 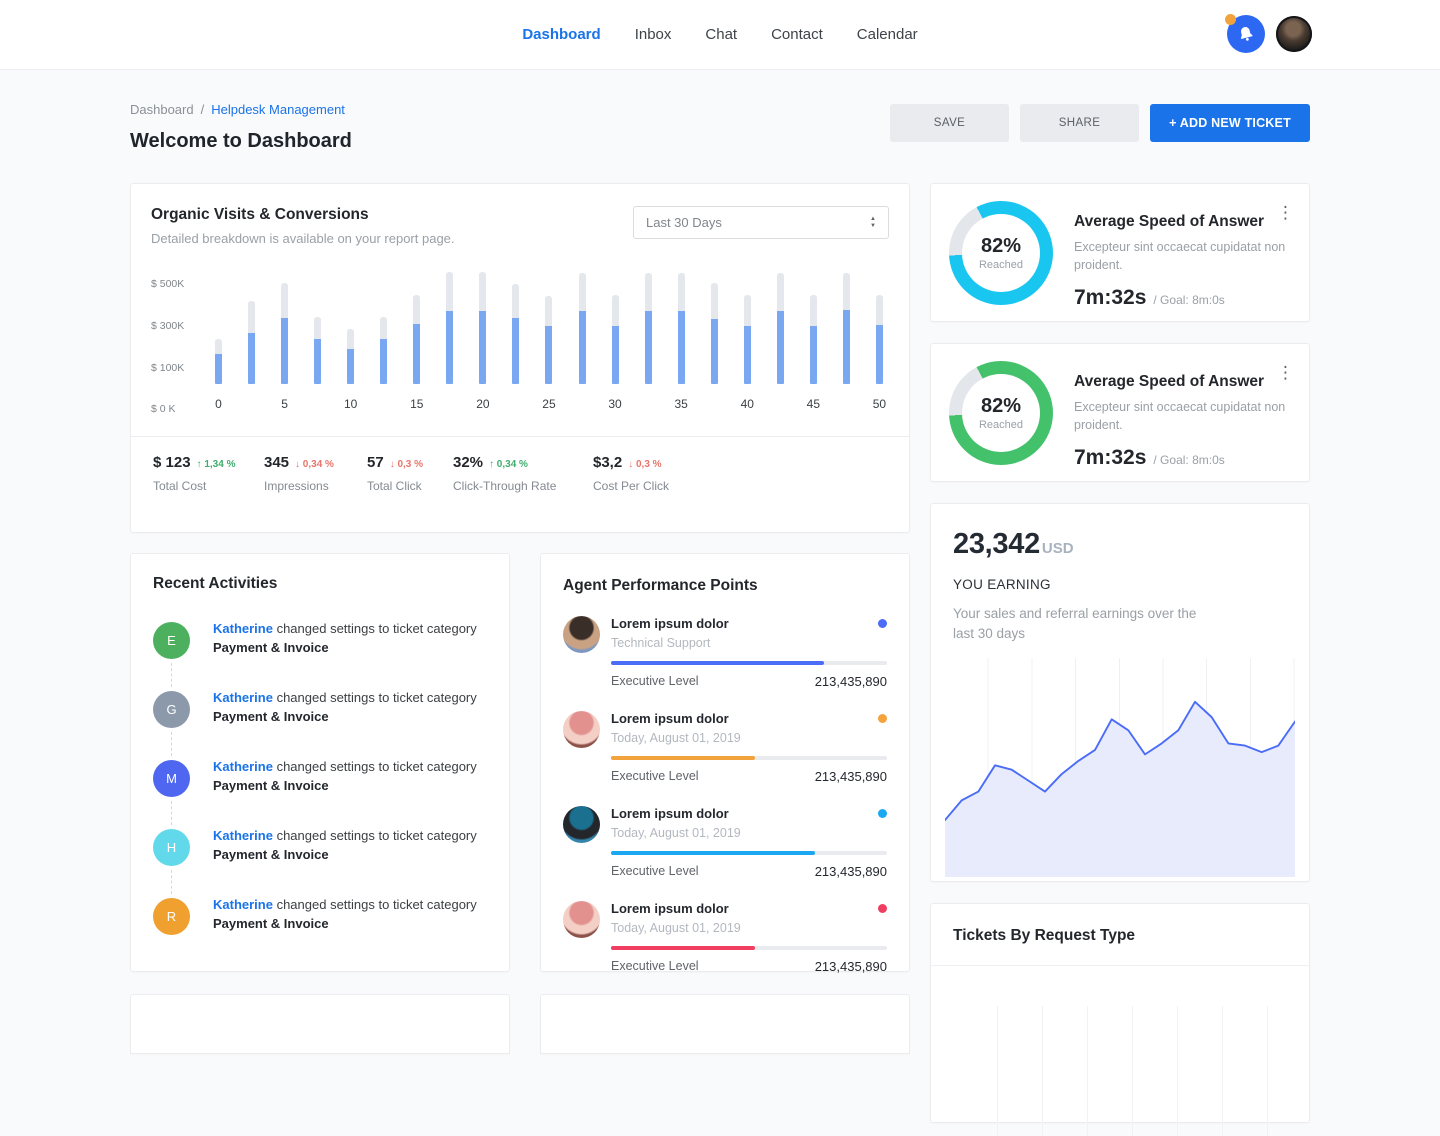 I want to click on stat-label: Total Cost, so click(x=180, y=486).